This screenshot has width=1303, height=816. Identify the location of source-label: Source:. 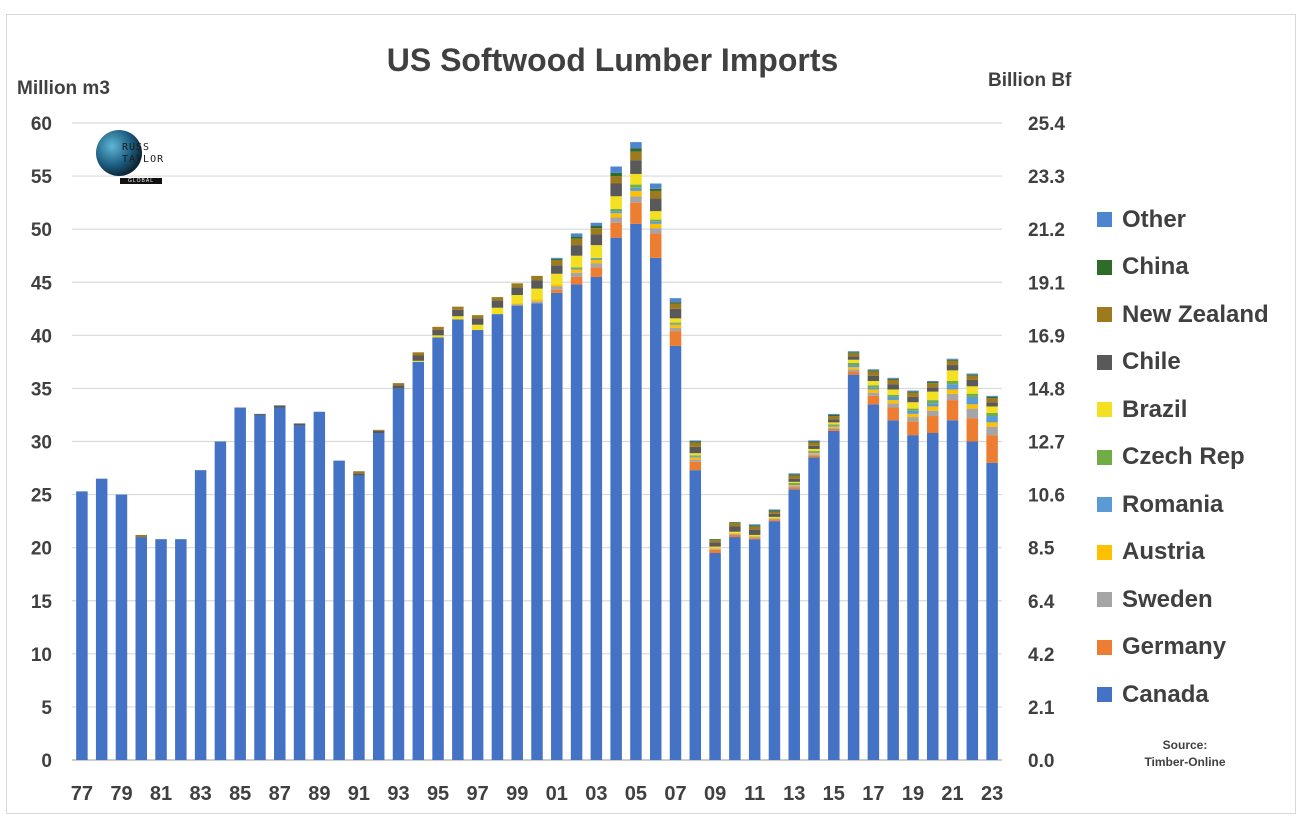
(1185, 745).